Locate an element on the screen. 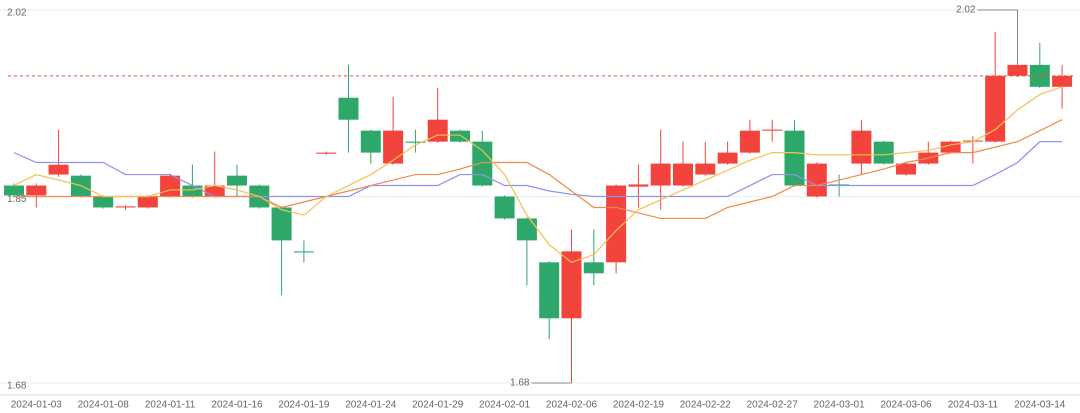  x-tick-label: 2024-02-06 is located at coordinates (572, 405).